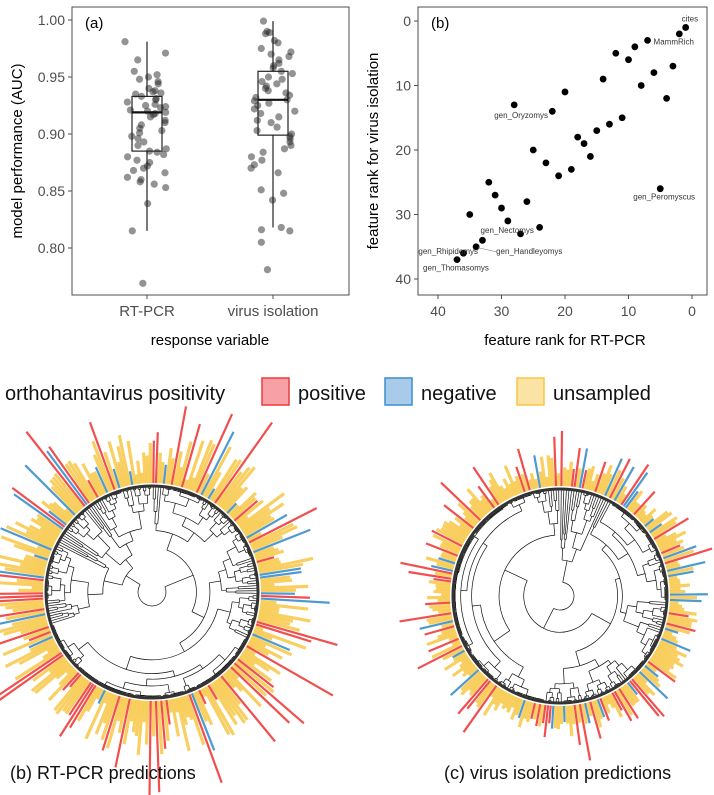  Describe the element at coordinates (152, 592) in the screenshot. I see `tip-ring` at that location.